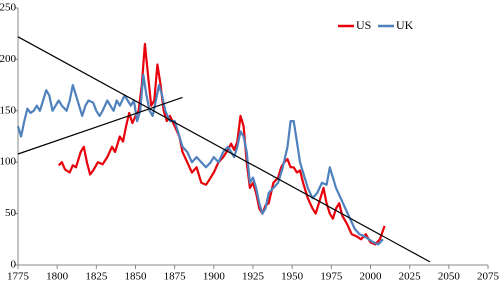 The image size is (500, 285). What do you see at coordinates (11, 213) in the screenshot?
I see `y-tick-label: 50` at bounding box center [11, 213].